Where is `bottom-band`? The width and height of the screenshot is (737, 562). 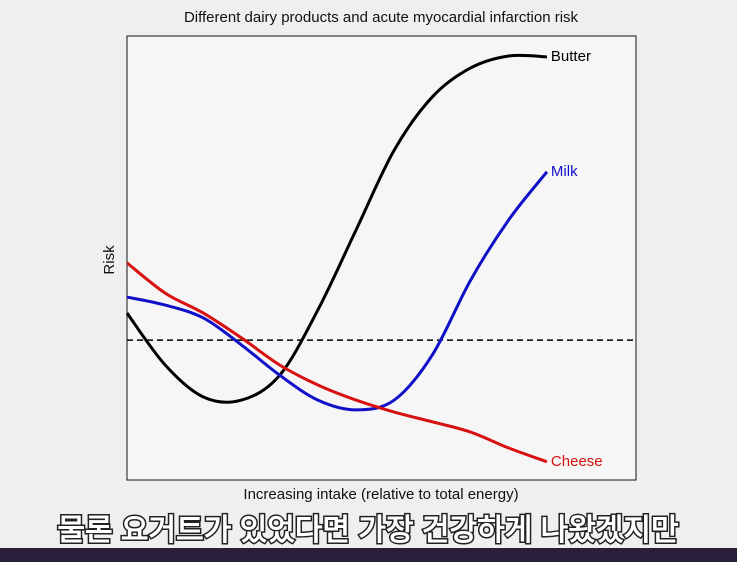 bottom-band is located at coordinates (368, 555).